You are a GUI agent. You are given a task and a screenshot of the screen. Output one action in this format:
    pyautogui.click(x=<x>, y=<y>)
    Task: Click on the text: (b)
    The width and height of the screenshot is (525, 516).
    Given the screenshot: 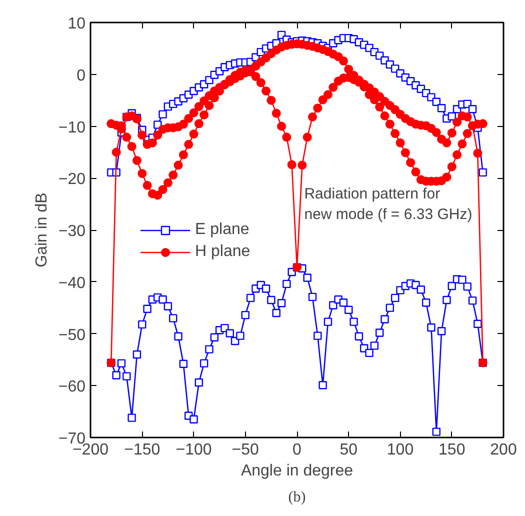 What is the action you would take?
    pyautogui.click(x=297, y=498)
    